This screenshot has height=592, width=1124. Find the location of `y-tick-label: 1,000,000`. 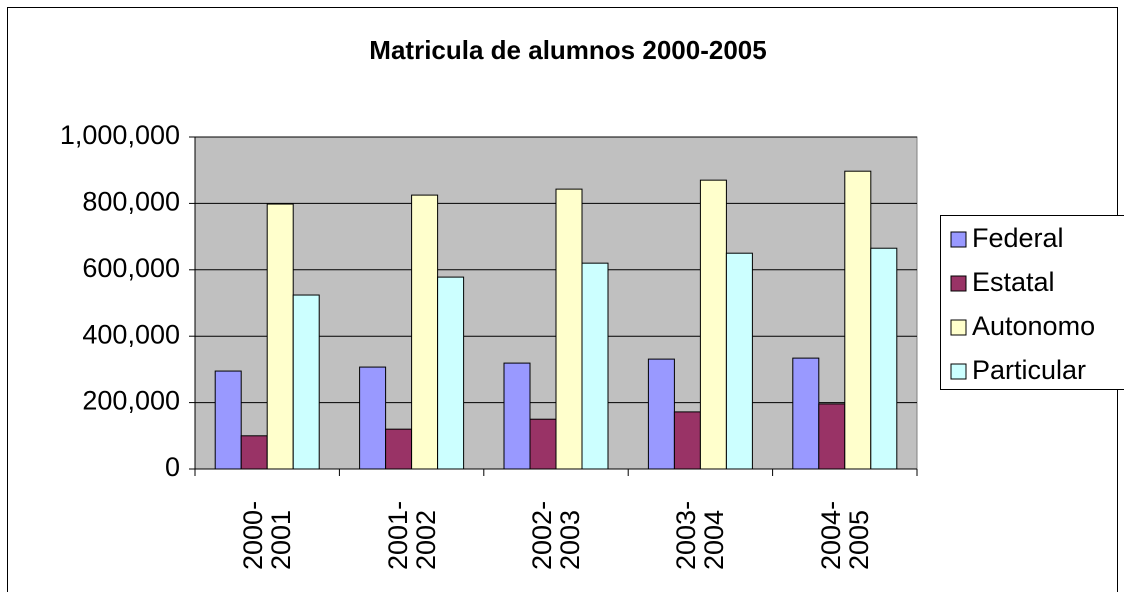

y-tick-label: 1,000,000 is located at coordinates (120, 135).